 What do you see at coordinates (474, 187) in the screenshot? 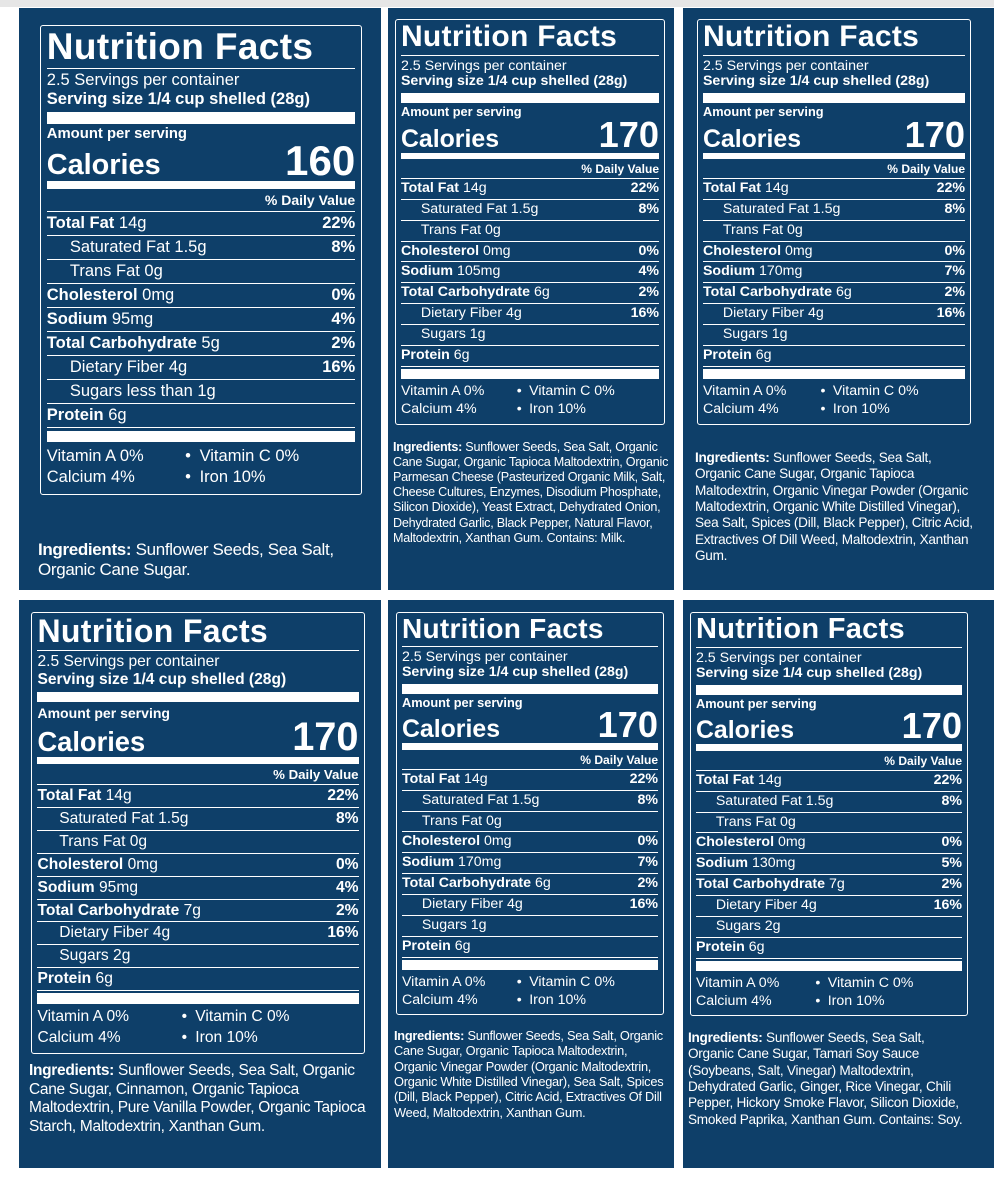
I see `nutrient-amount: 14g` at bounding box center [474, 187].